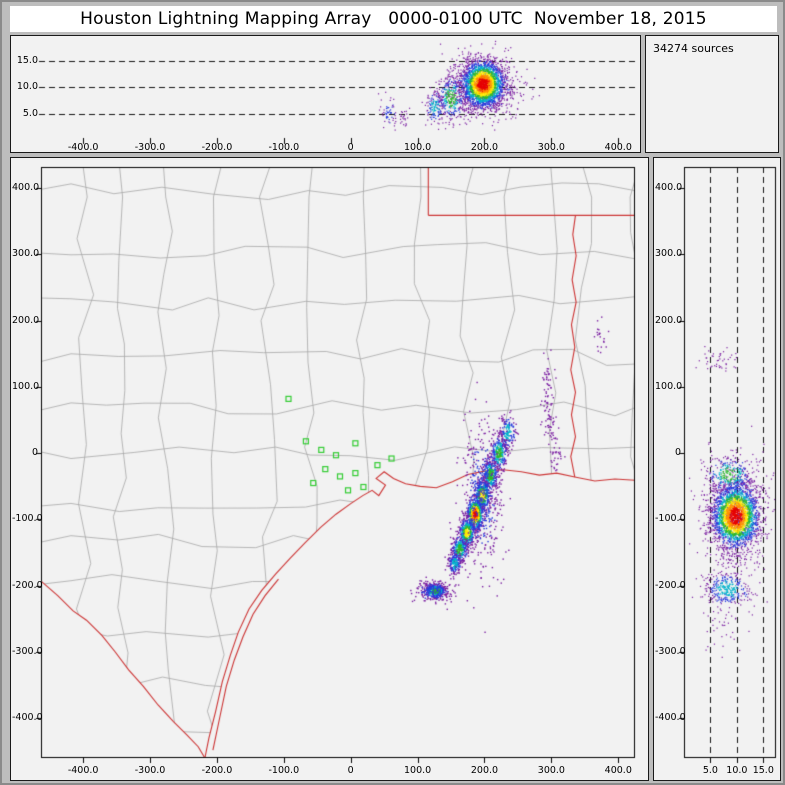 The image size is (785, 785). Describe the element at coordinates (27, 61) in the screenshot. I see `y-tick-label: 15.0` at that location.